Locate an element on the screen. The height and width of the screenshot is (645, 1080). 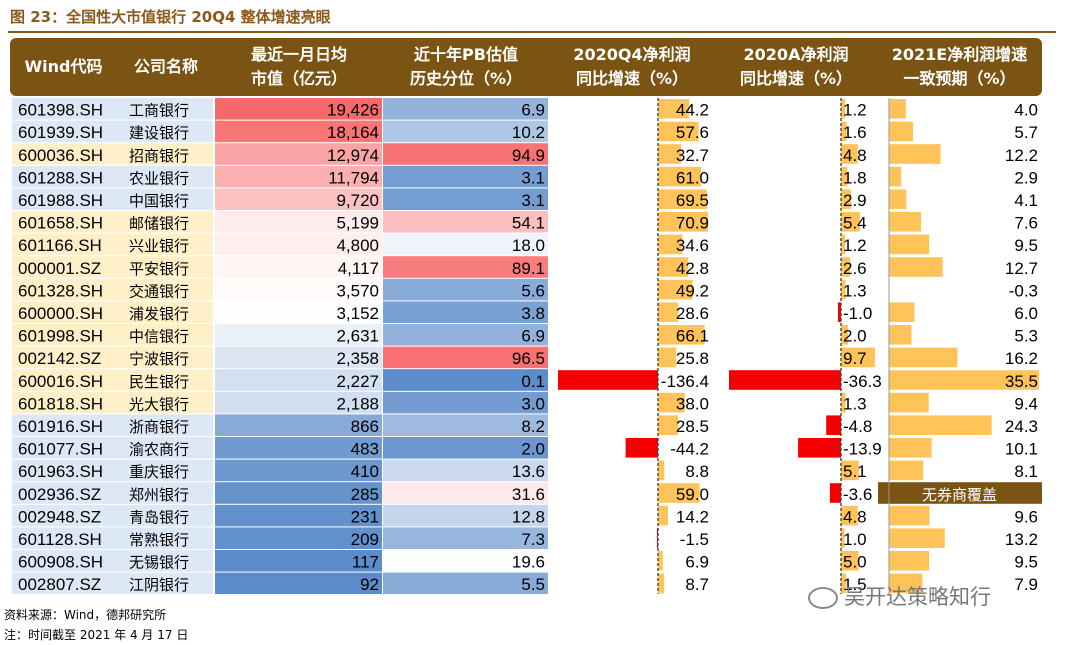
cell-pb: 96.5 is located at coordinates (528, 358).